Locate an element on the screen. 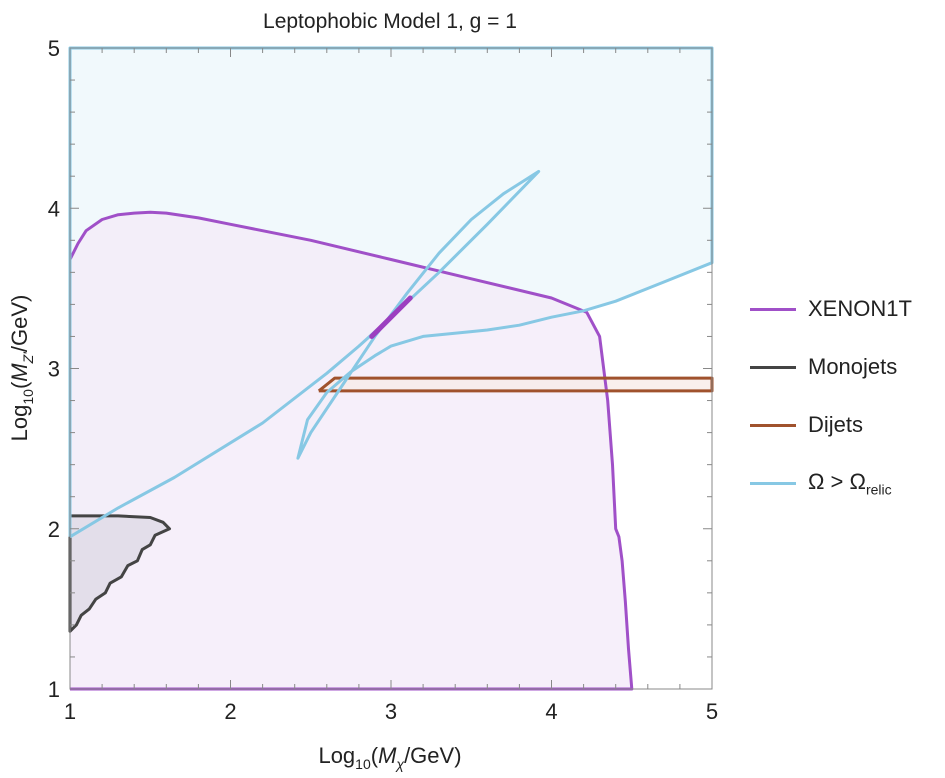  region-outline-monojets is located at coordinates (119, 573).